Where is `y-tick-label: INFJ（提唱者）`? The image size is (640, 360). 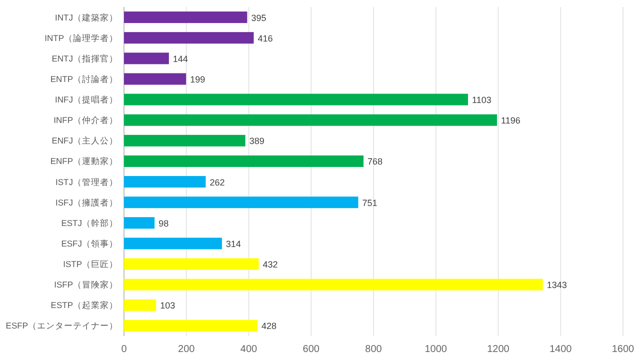 y-tick-label: INFJ（提唱者） is located at coordinates (86, 99).